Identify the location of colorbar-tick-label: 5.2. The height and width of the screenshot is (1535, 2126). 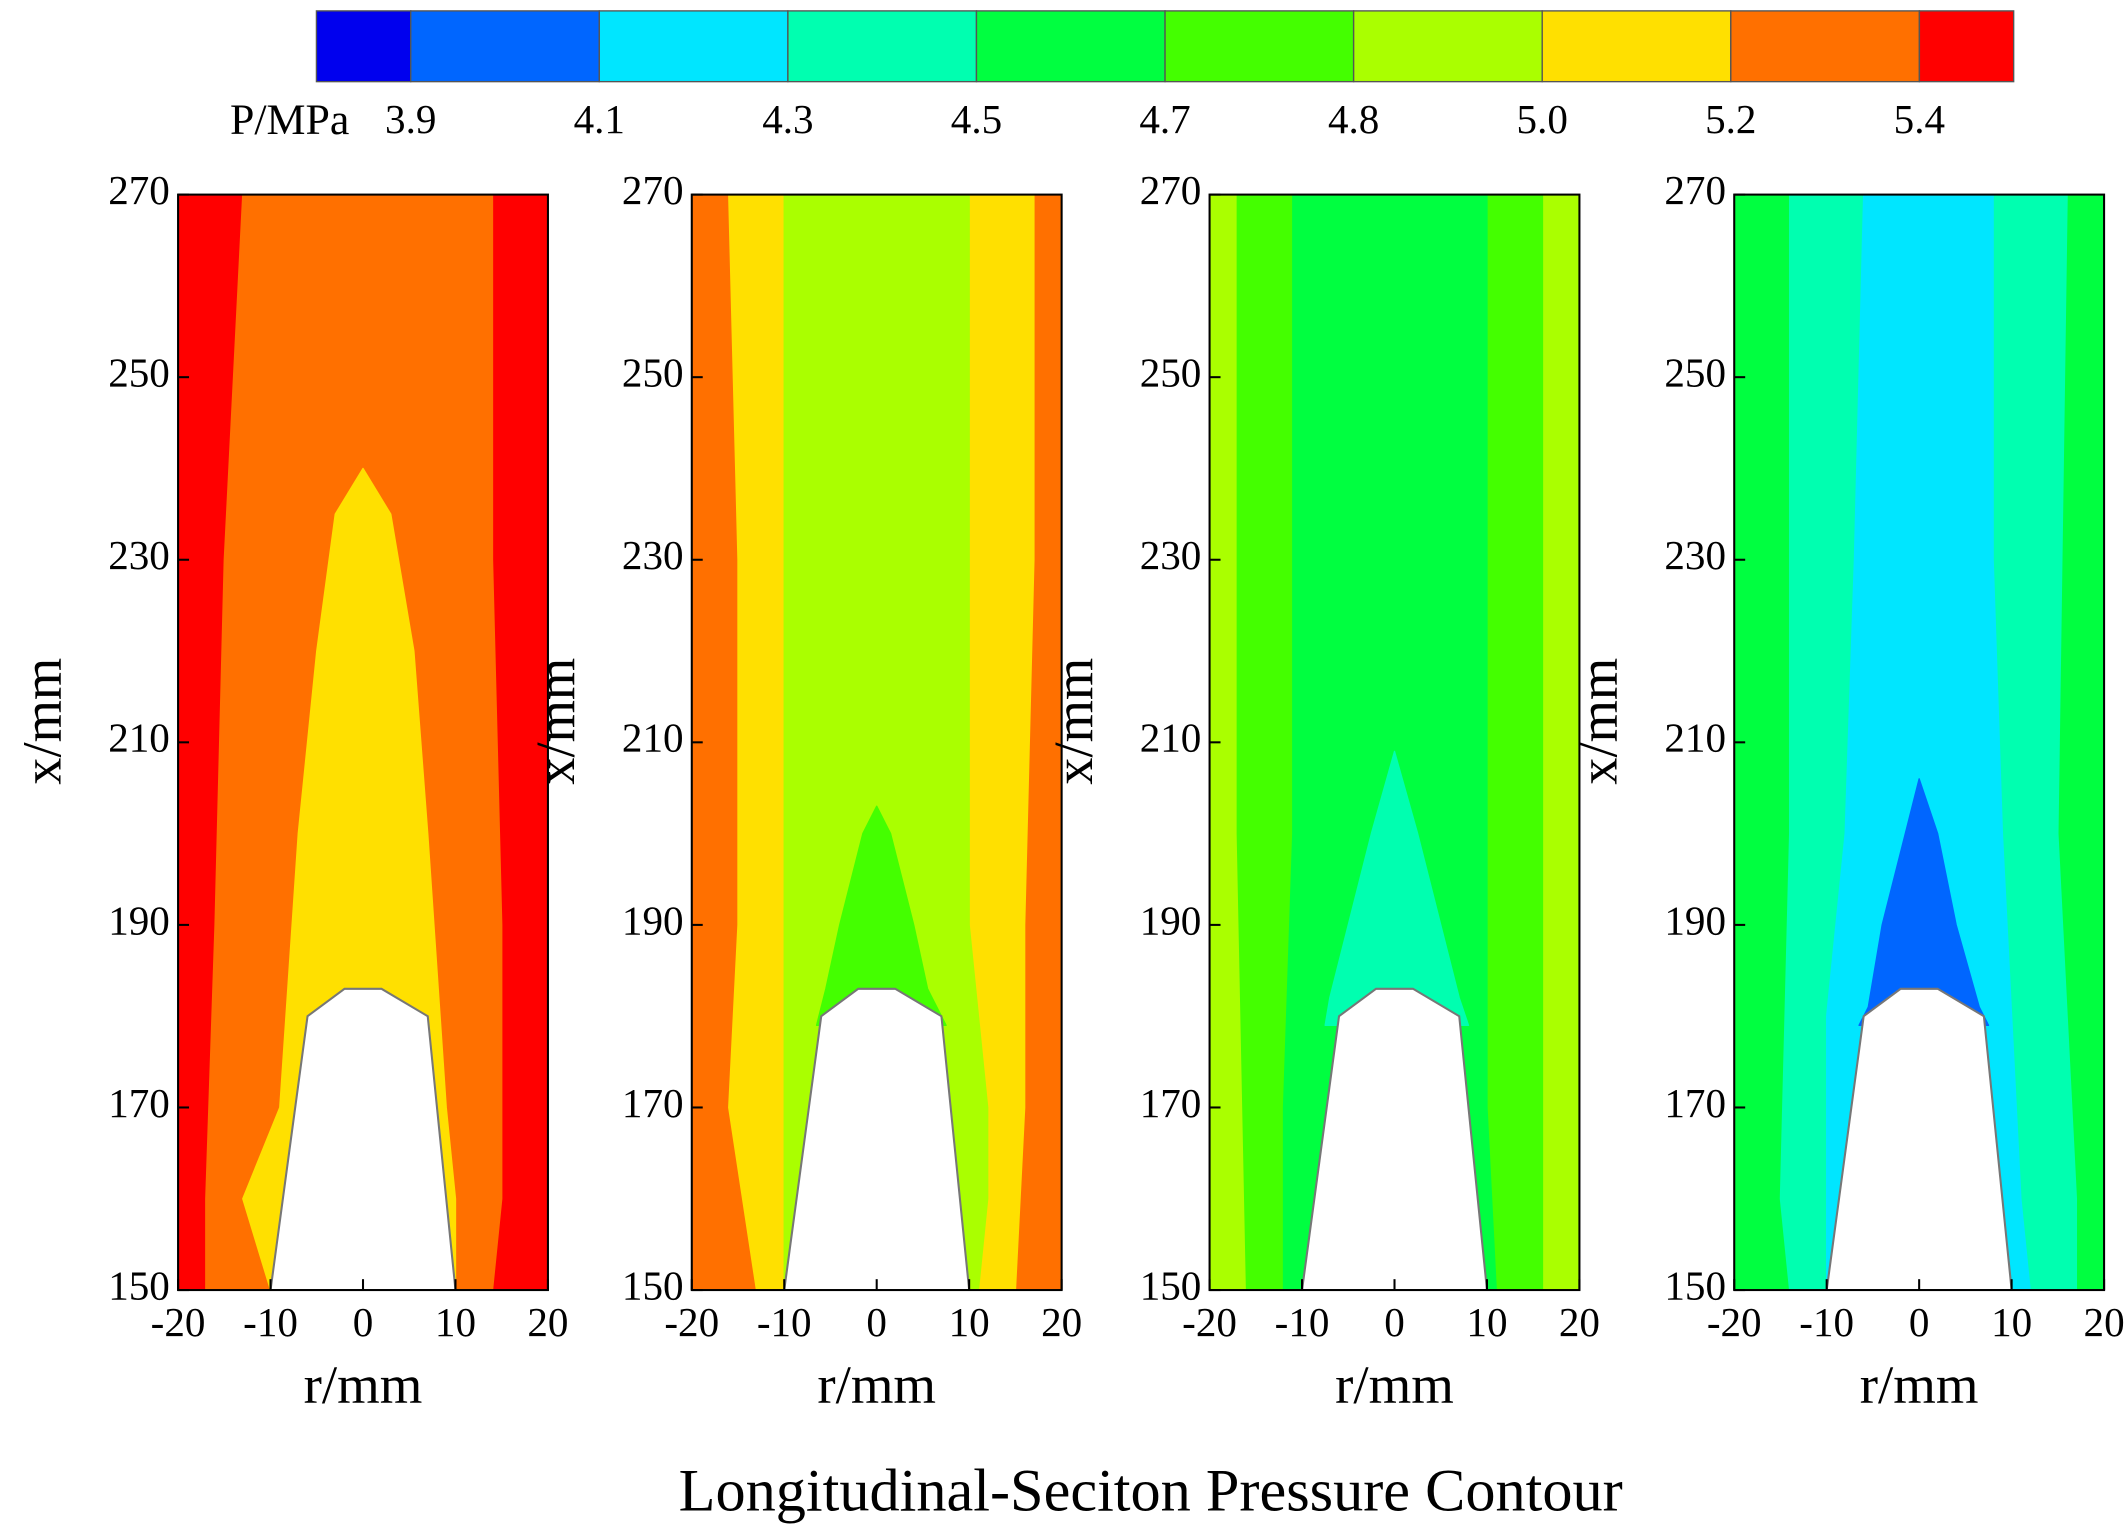
(1730, 119).